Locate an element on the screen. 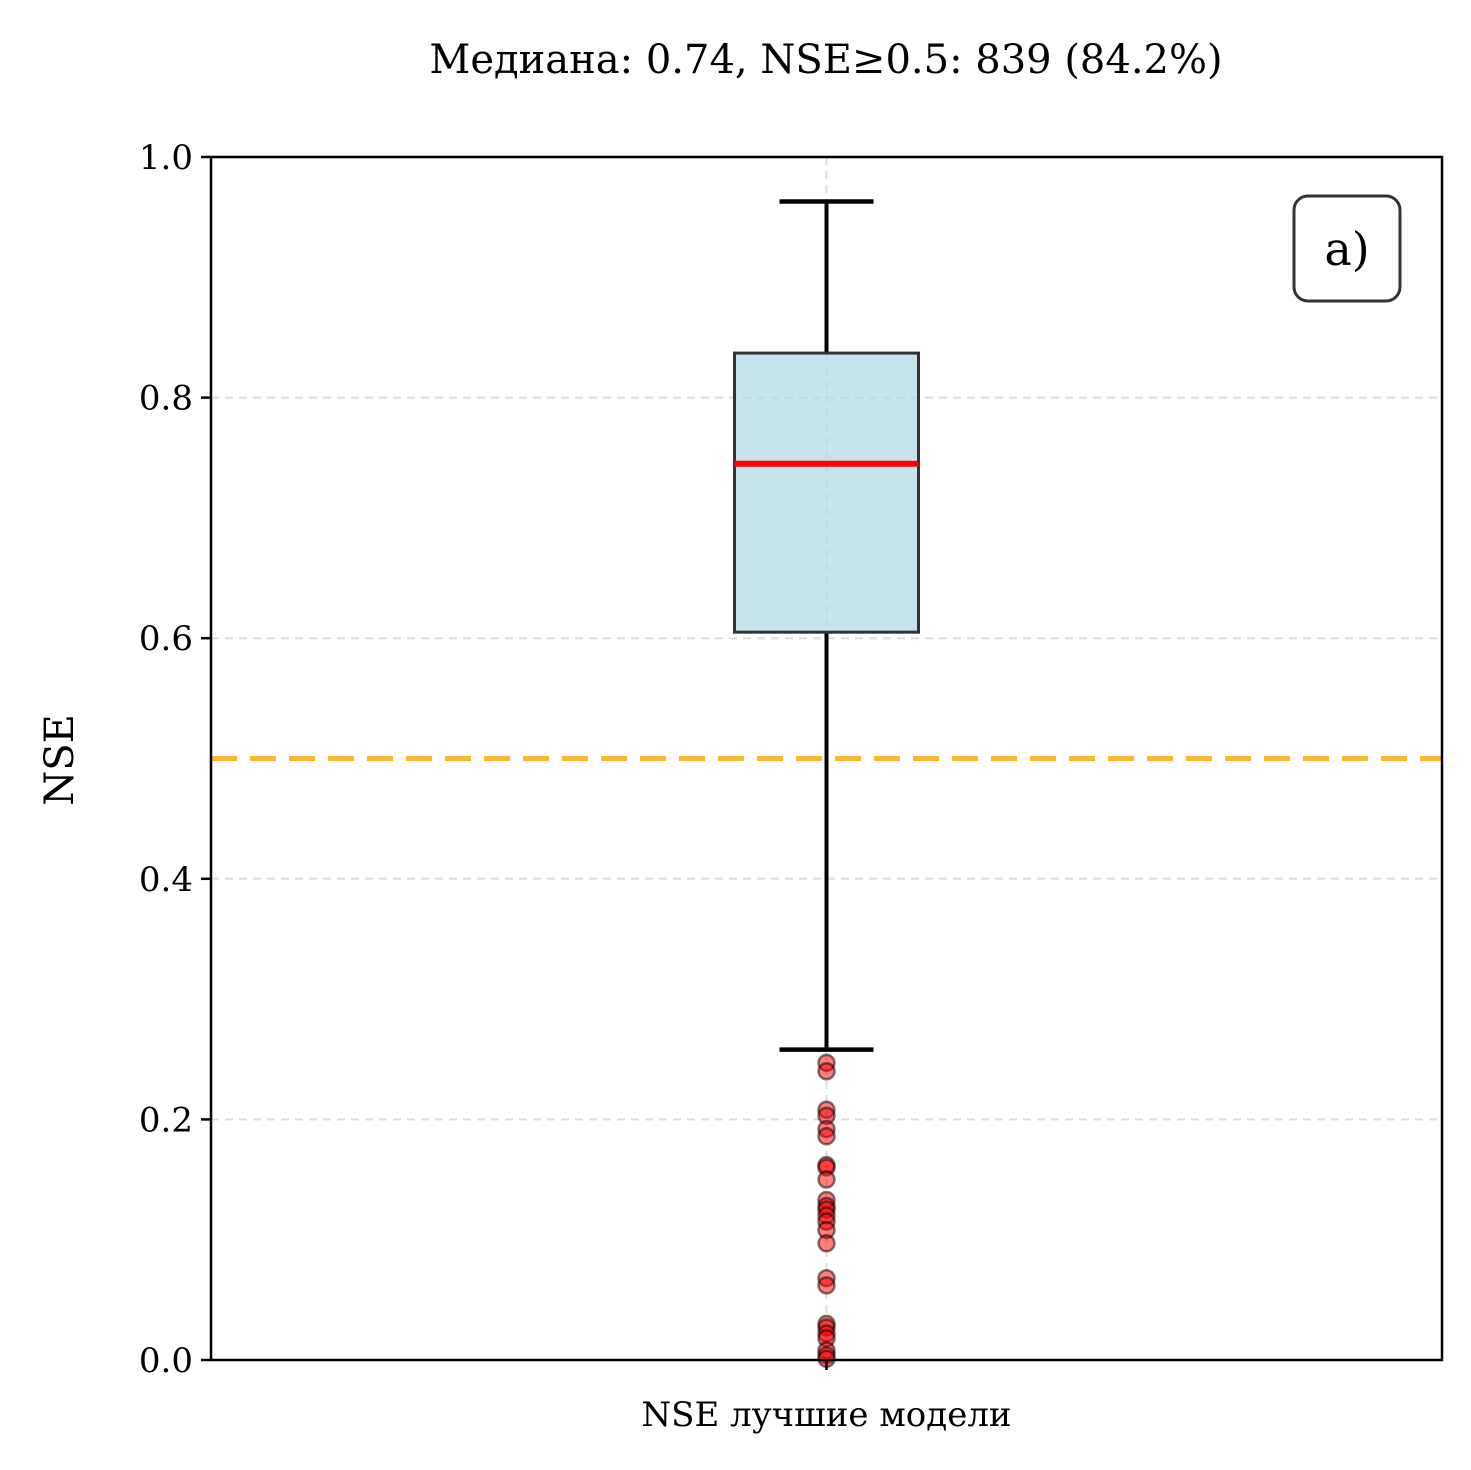 Image resolution: width=1471 pixels, height=1470 pixels. y-tick-label-4: 0.8 is located at coordinates (166, 399).